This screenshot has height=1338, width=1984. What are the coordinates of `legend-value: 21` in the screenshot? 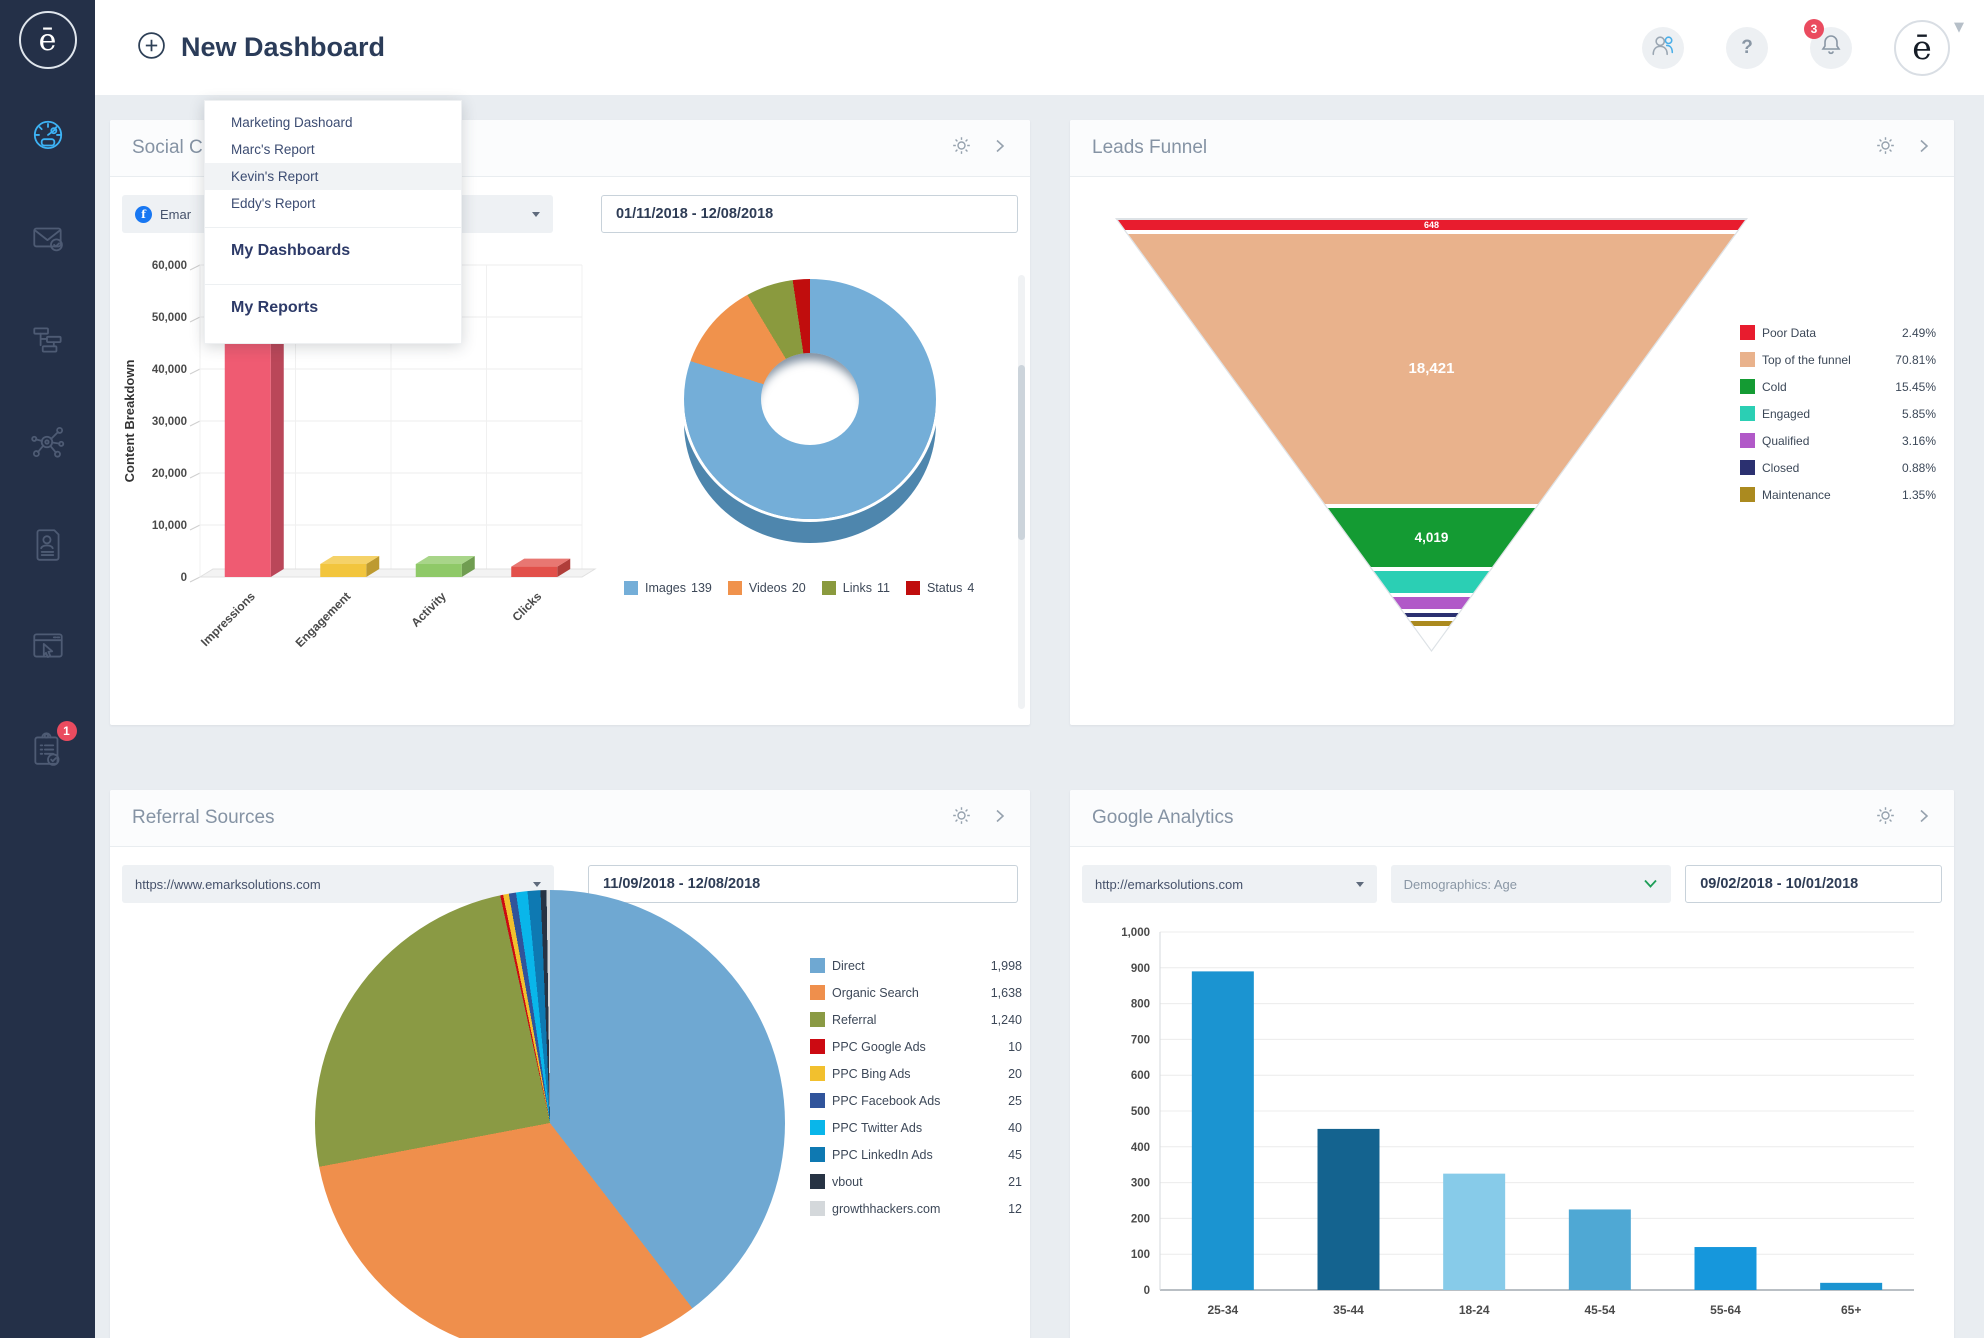 It's located at (1015, 1181).